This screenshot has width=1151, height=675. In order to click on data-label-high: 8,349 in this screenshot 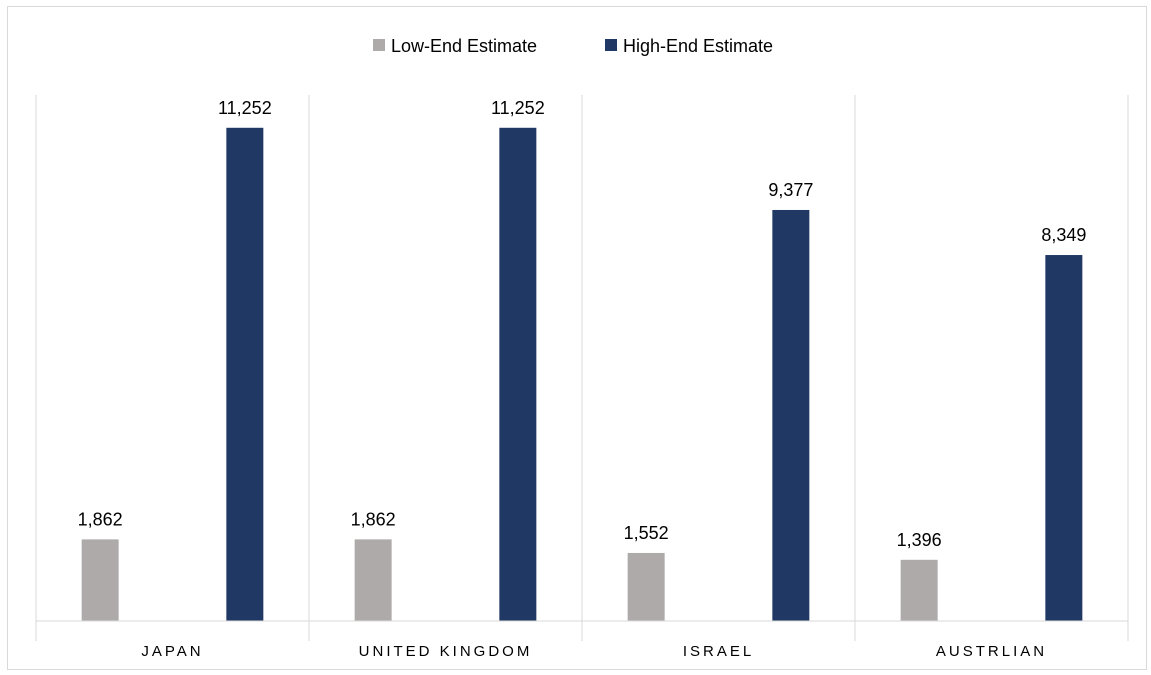, I will do `click(1063, 235)`.